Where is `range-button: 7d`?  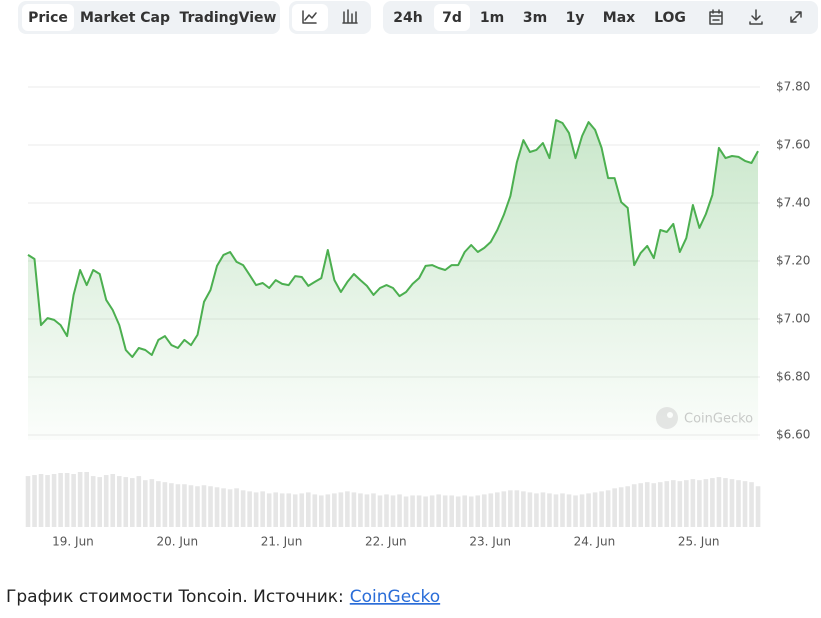 range-button: 7d is located at coordinates (452, 17).